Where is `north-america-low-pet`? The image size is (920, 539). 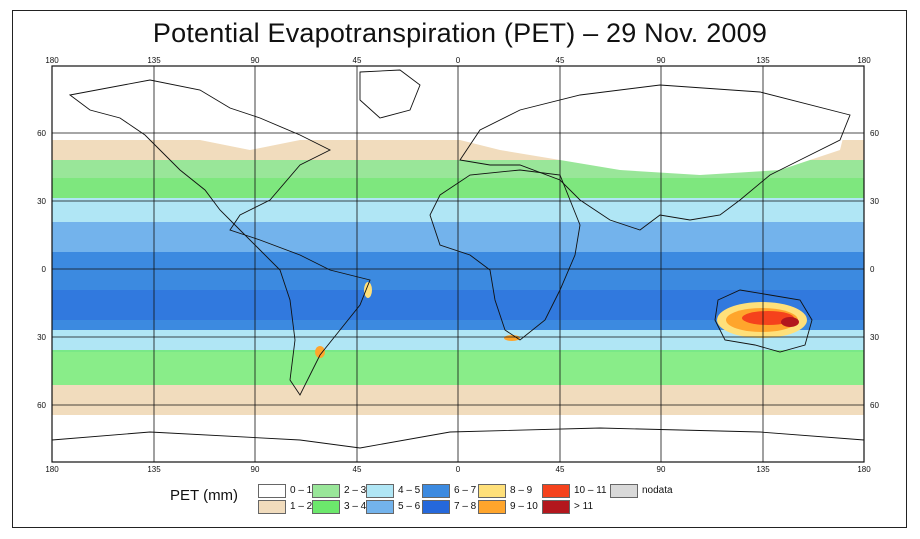 north-america-low-pet is located at coordinates (205, 111).